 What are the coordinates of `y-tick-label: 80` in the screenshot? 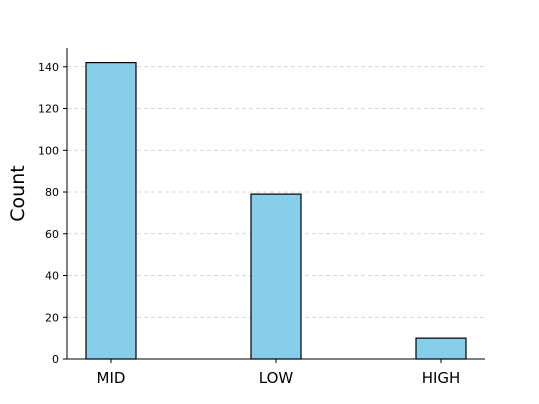 It's located at (52, 192).